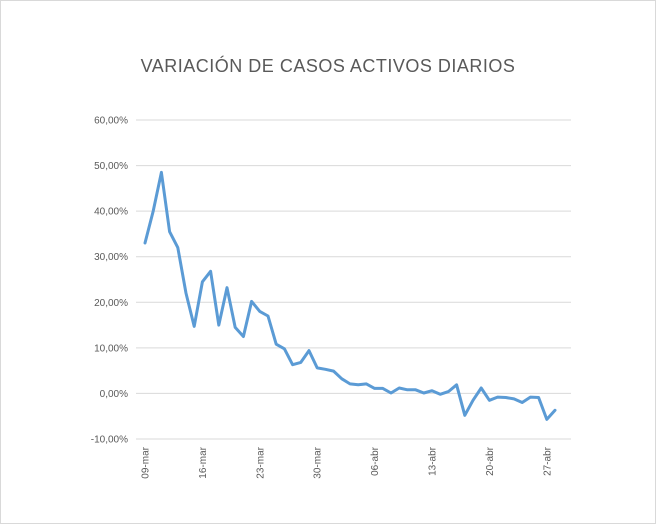 The image size is (656, 524). Describe the element at coordinates (375, 461) in the screenshot. I see `x-tick-label: 06-abr` at that location.